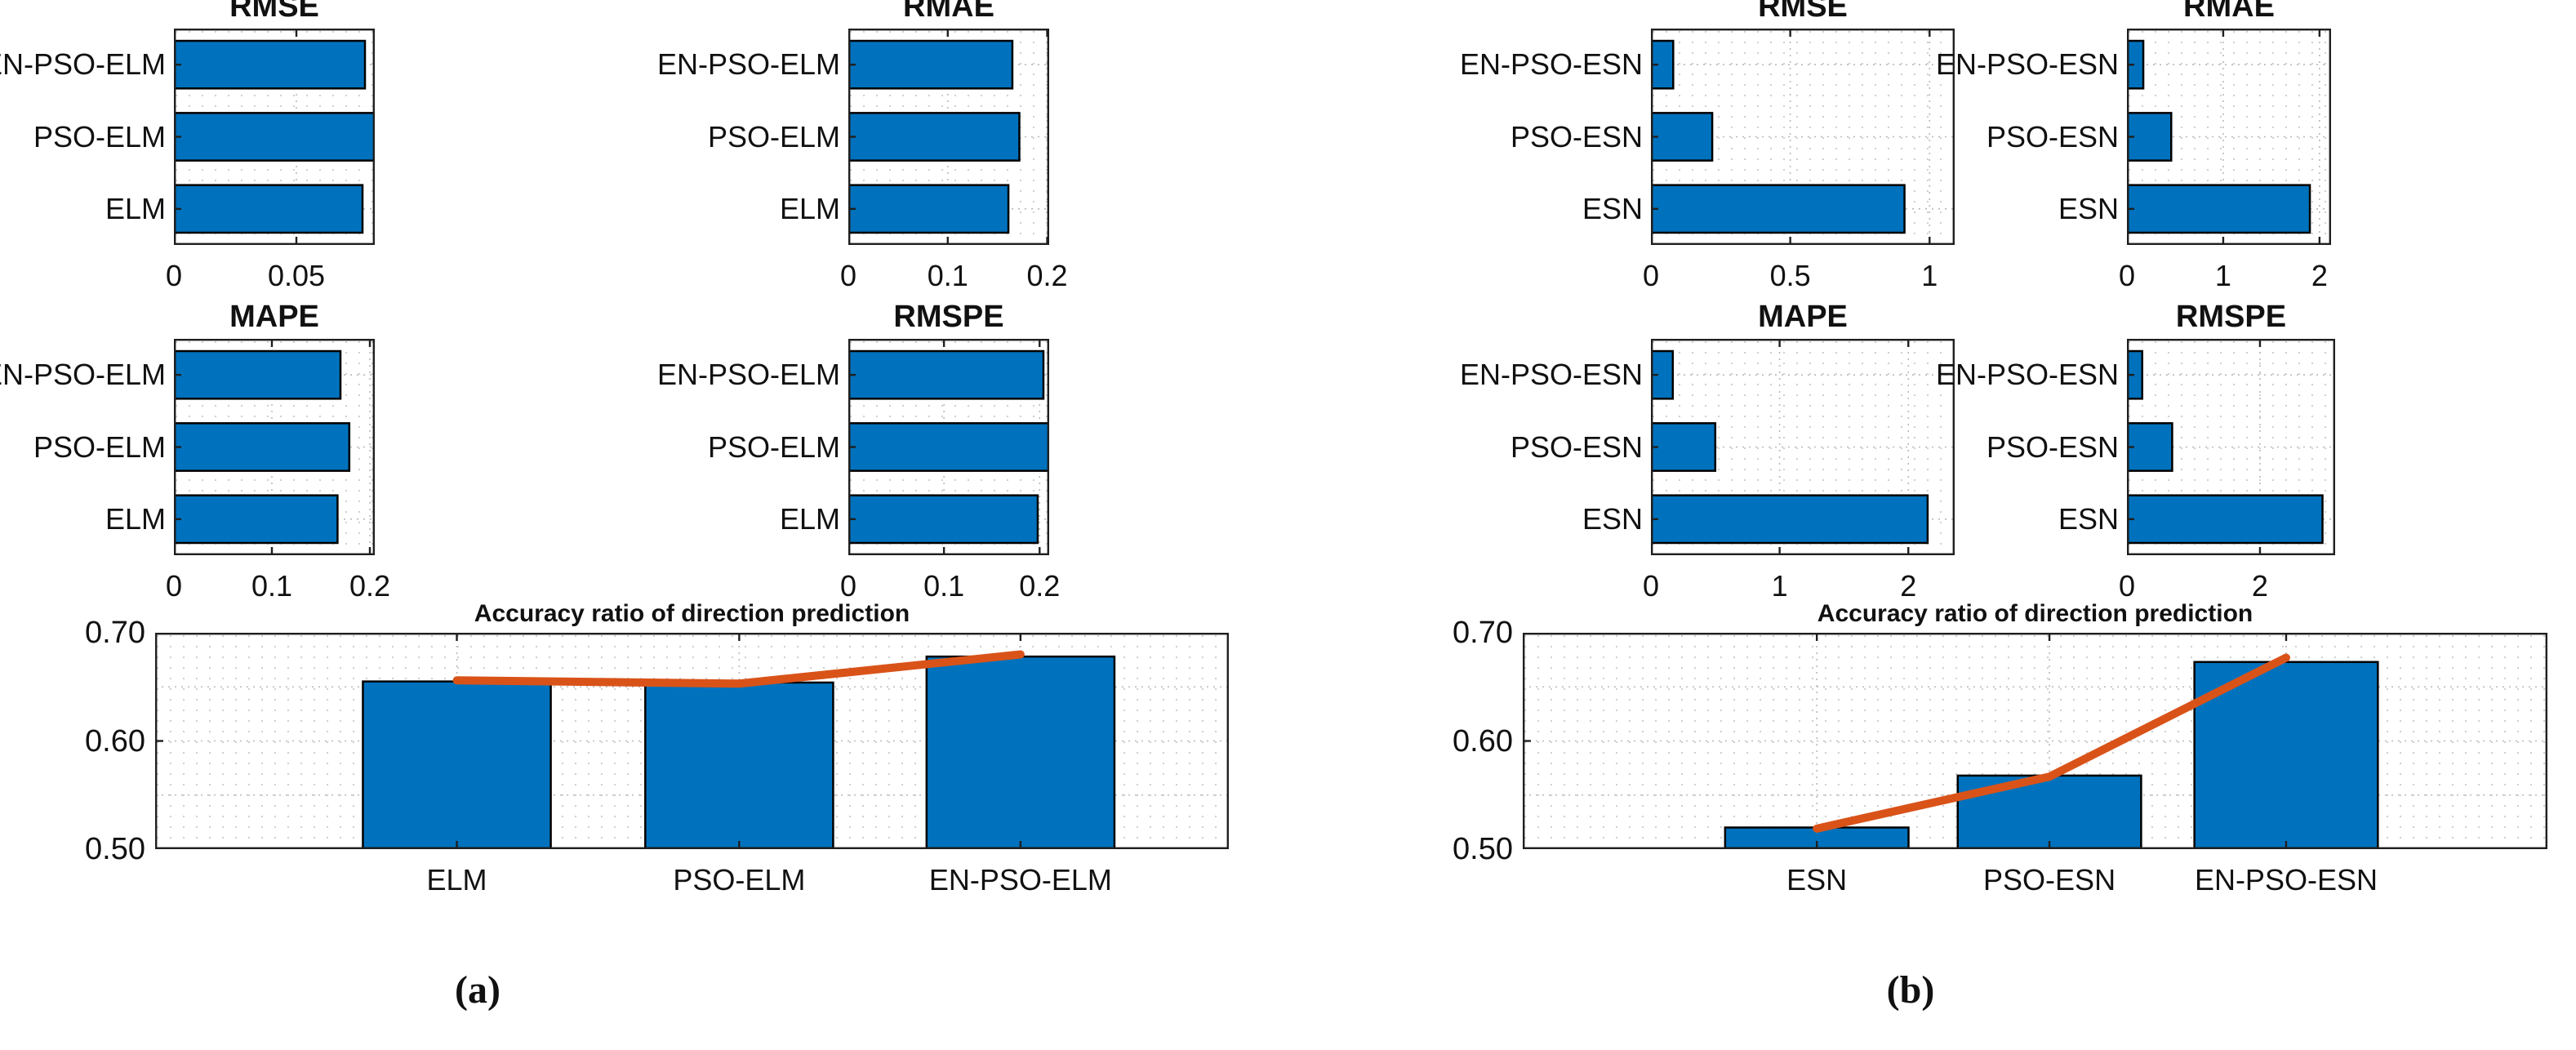  What do you see at coordinates (2049, 880) in the screenshot?
I see `x-category-label: PSO-ESN` at bounding box center [2049, 880].